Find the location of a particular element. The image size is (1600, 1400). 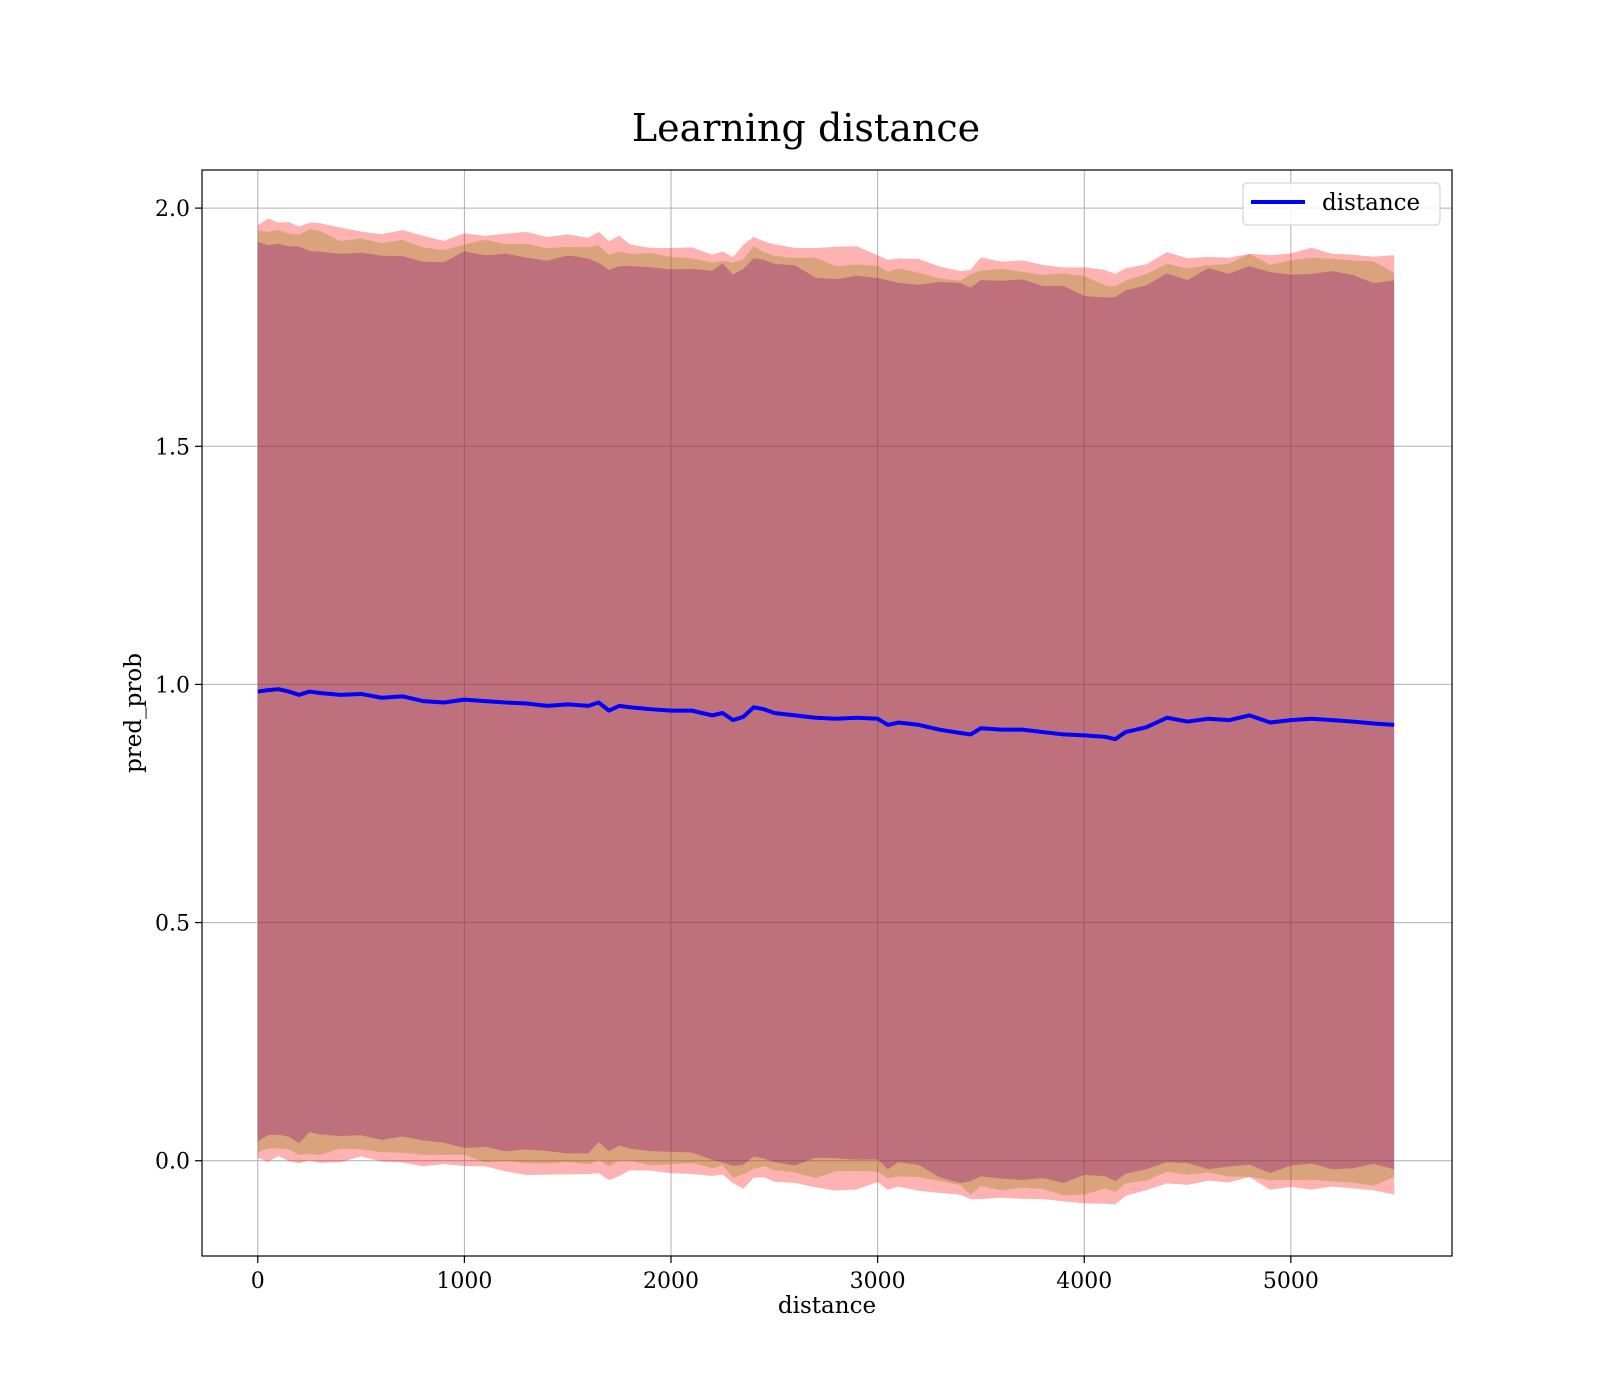

series-lines is located at coordinates (826, 714).